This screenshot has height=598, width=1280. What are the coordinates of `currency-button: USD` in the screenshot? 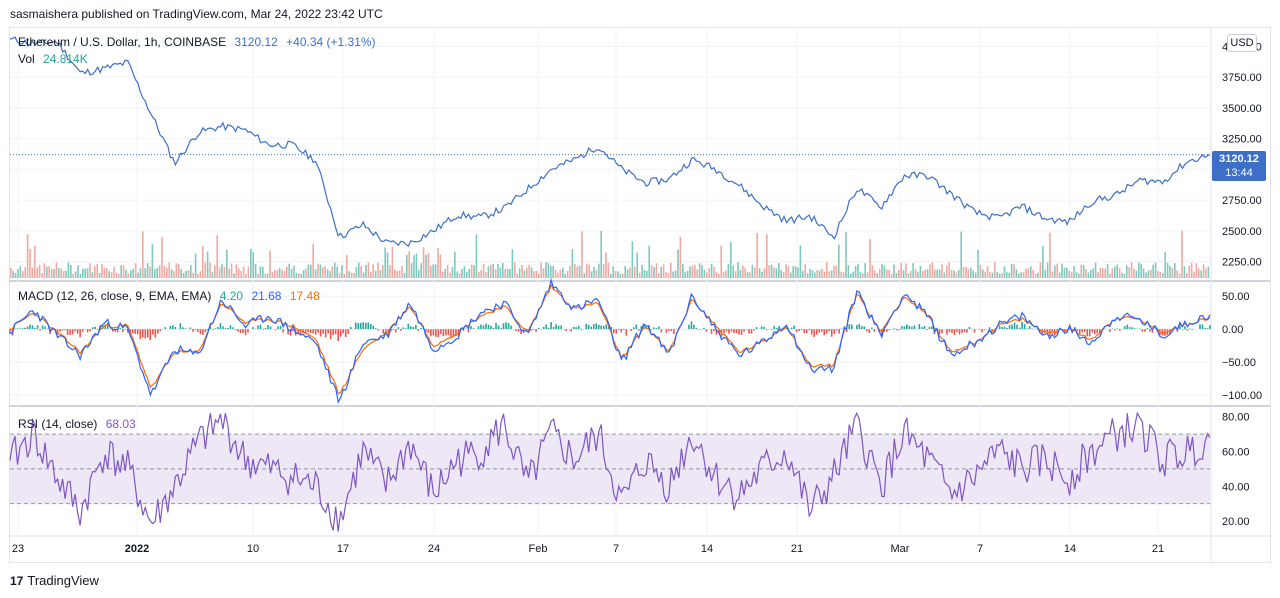 It's located at (1242, 43).